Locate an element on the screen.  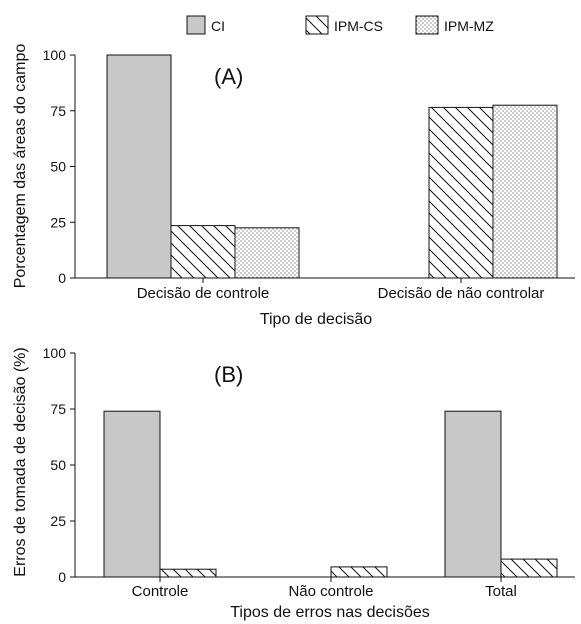
panel-label-a: (A) is located at coordinates (228, 76).